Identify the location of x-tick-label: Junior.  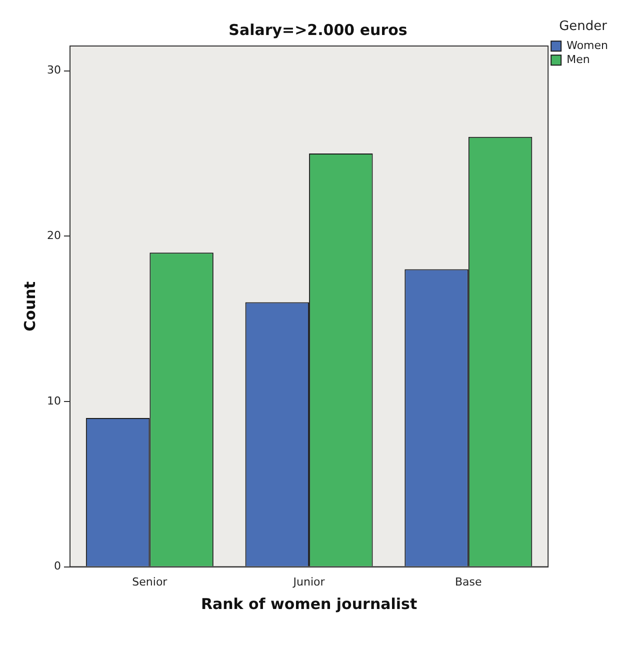
(309, 581).